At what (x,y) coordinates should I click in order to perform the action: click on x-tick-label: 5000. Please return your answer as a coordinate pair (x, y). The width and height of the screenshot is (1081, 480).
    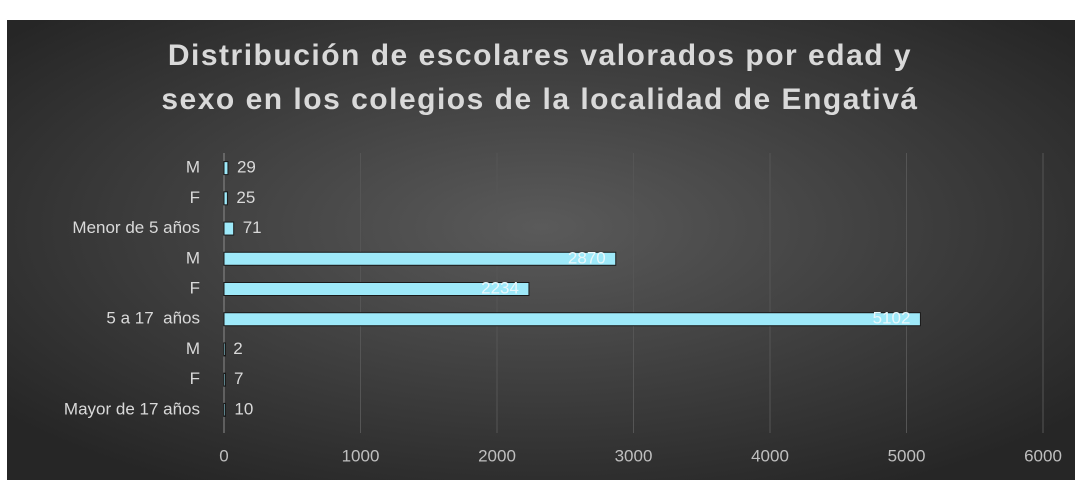
    Looking at the image, I should click on (907, 455).